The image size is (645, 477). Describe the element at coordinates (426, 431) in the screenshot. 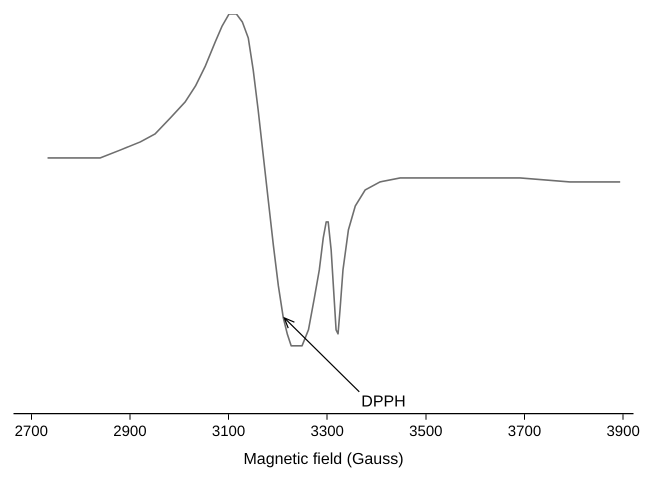

I see `x-tick-label: 3500` at that location.